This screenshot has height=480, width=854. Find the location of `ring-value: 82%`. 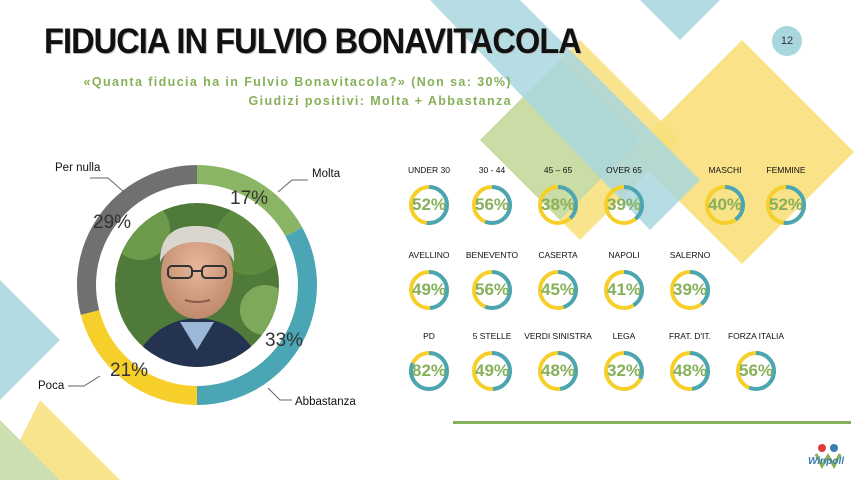

ring-value: 82% is located at coordinates (429, 370).